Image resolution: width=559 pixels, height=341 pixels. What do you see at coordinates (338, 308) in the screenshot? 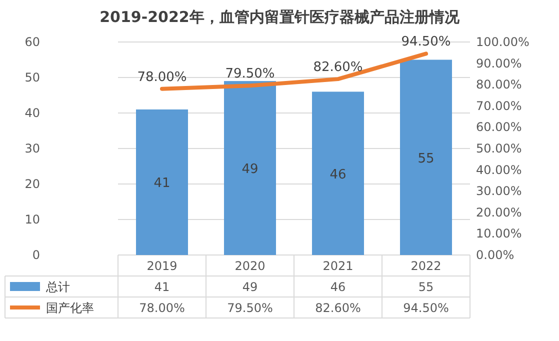
I see `data-label: 82.60%` at bounding box center [338, 308].